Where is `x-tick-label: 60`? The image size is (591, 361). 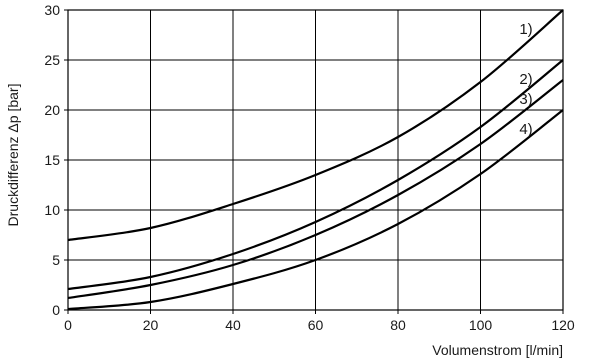
x-tick-label: 60 is located at coordinates (316, 325).